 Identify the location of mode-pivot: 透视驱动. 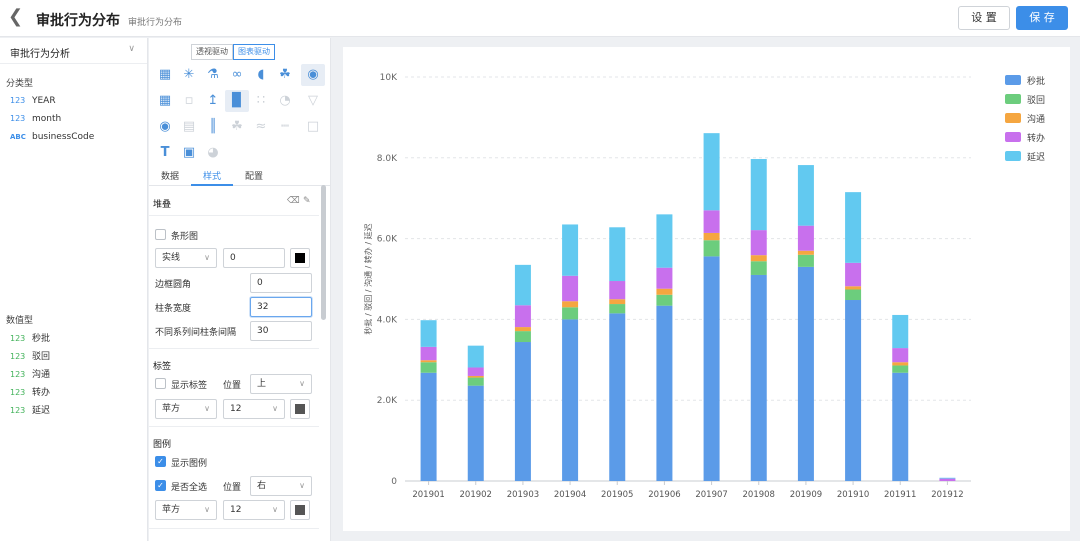
(212, 52).